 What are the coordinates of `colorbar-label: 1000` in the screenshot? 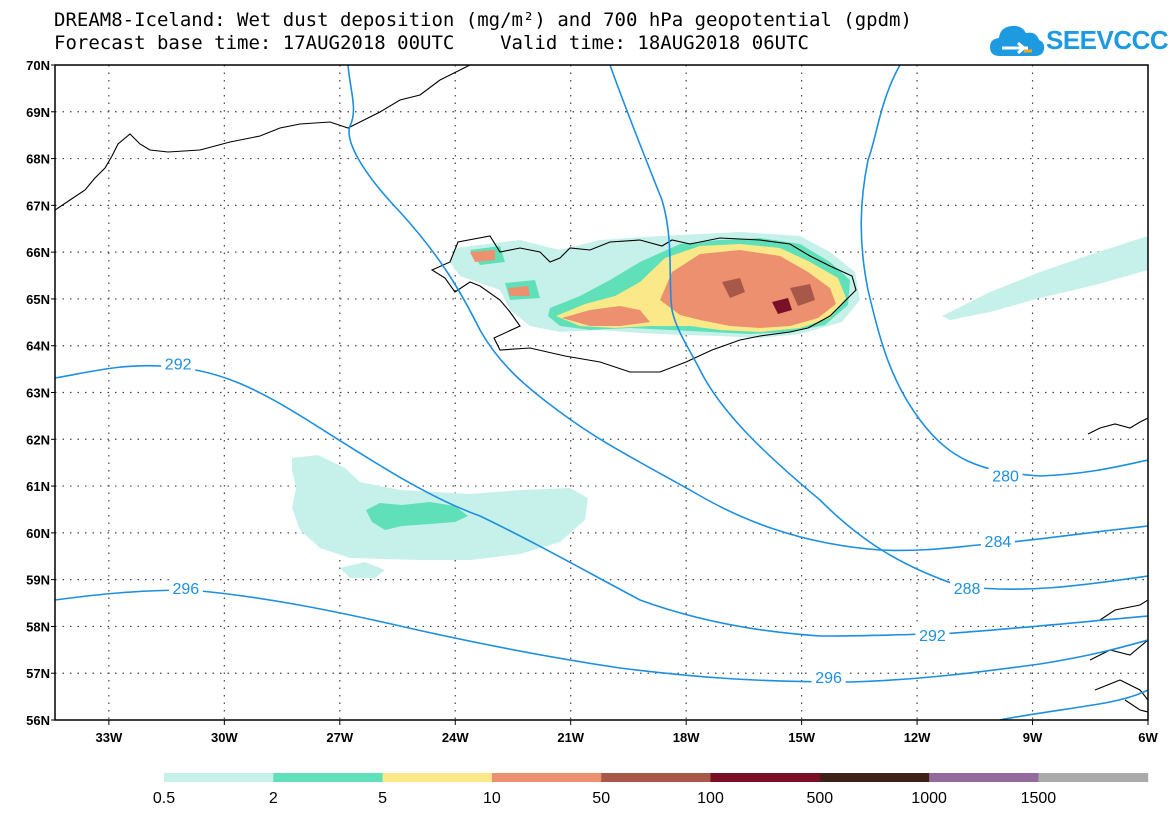 It's located at (929, 798).